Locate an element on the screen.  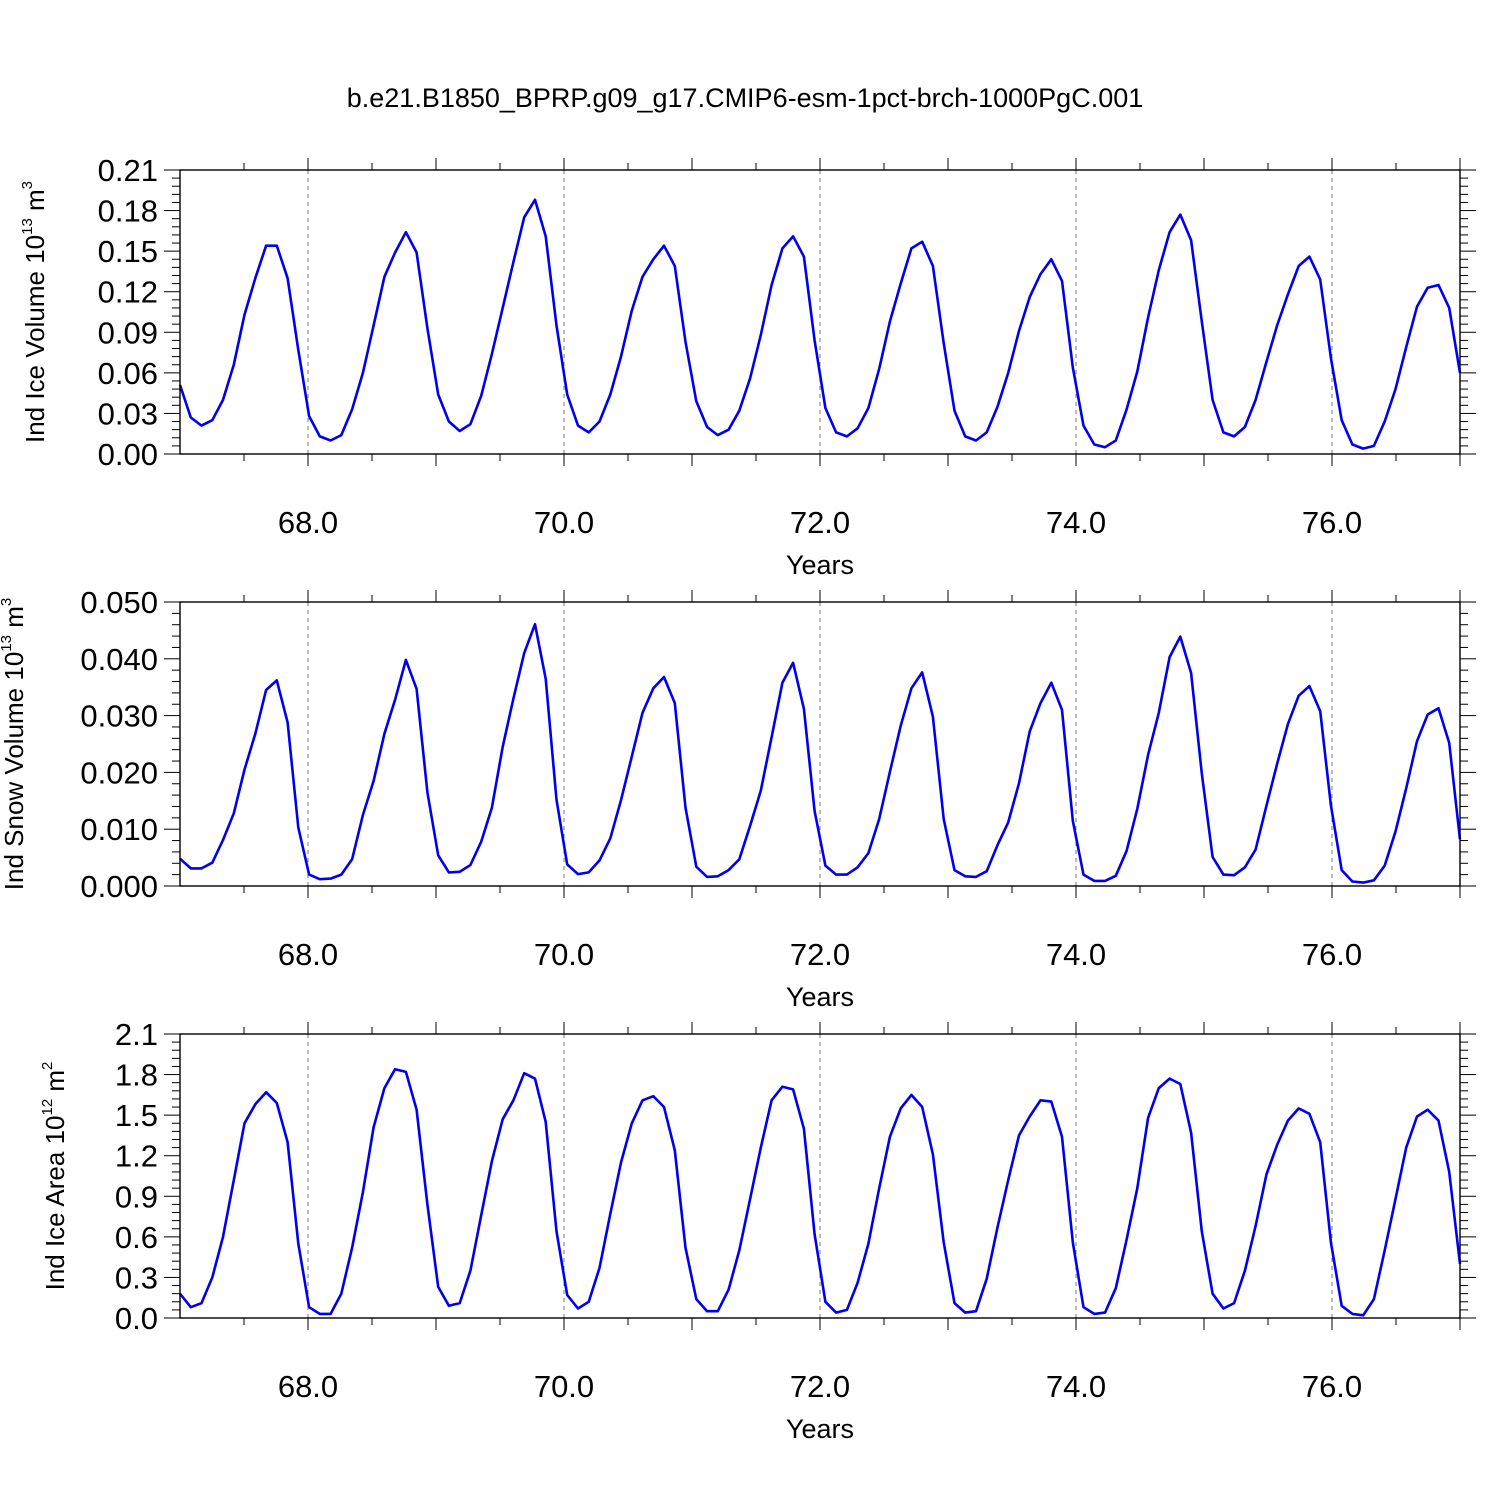
y-axis-title: Ind Ice Volume 1013 m3 is located at coordinates (34, 312).